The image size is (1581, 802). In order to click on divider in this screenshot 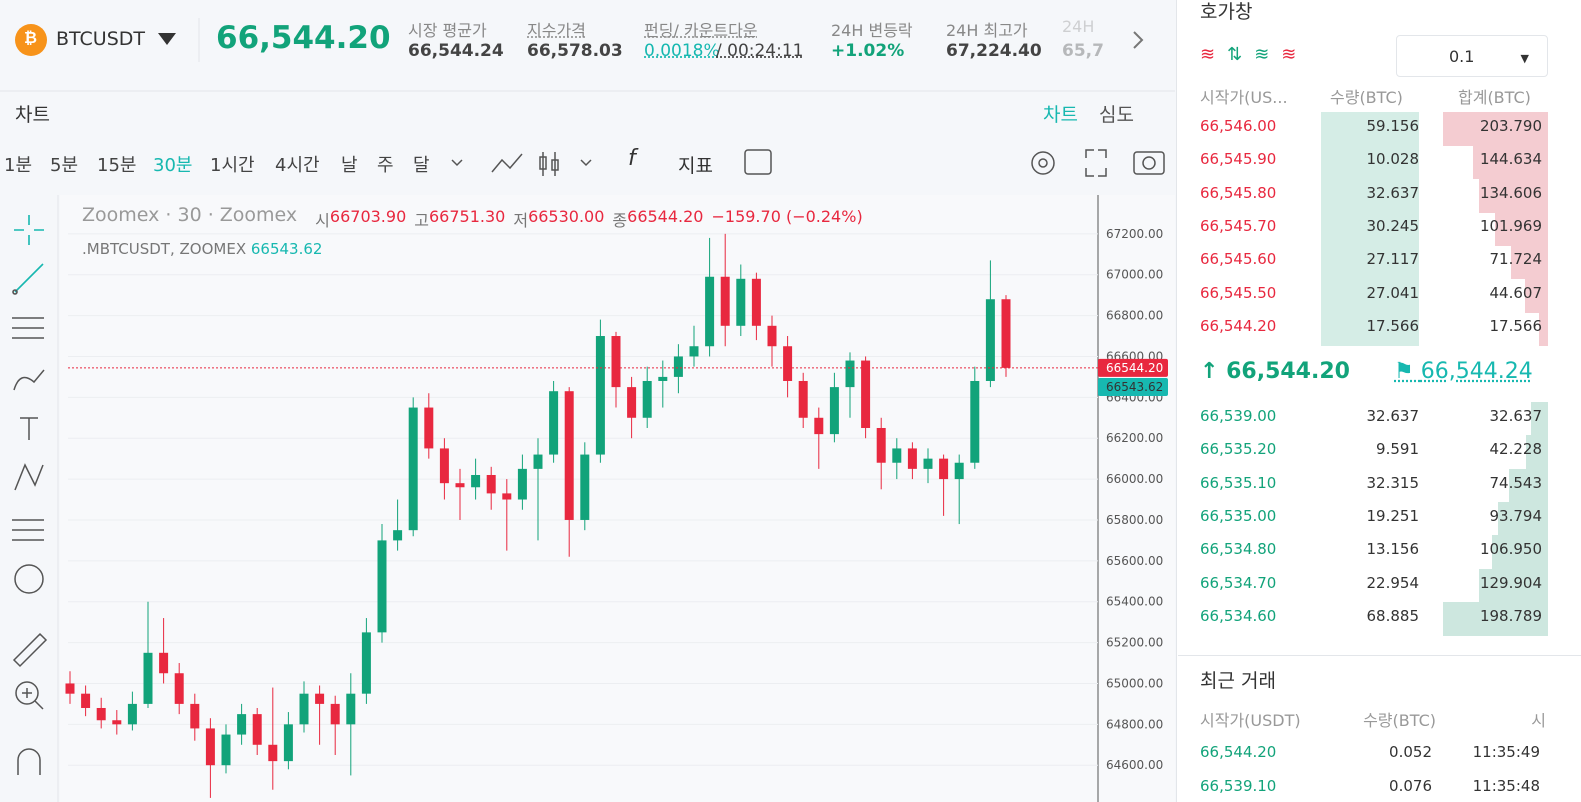, I will do `click(1379, 655)`.